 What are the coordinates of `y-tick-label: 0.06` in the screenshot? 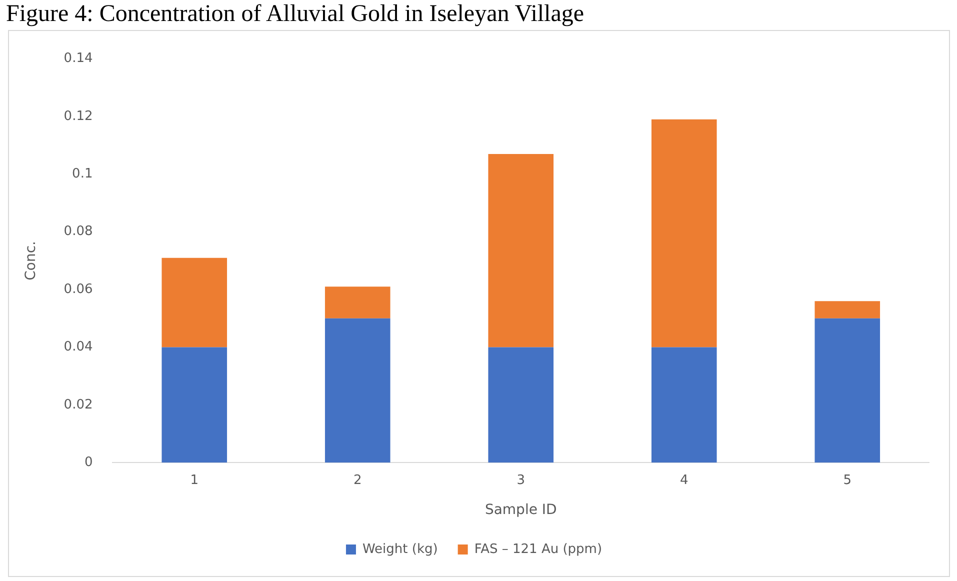 It's located at (78, 289).